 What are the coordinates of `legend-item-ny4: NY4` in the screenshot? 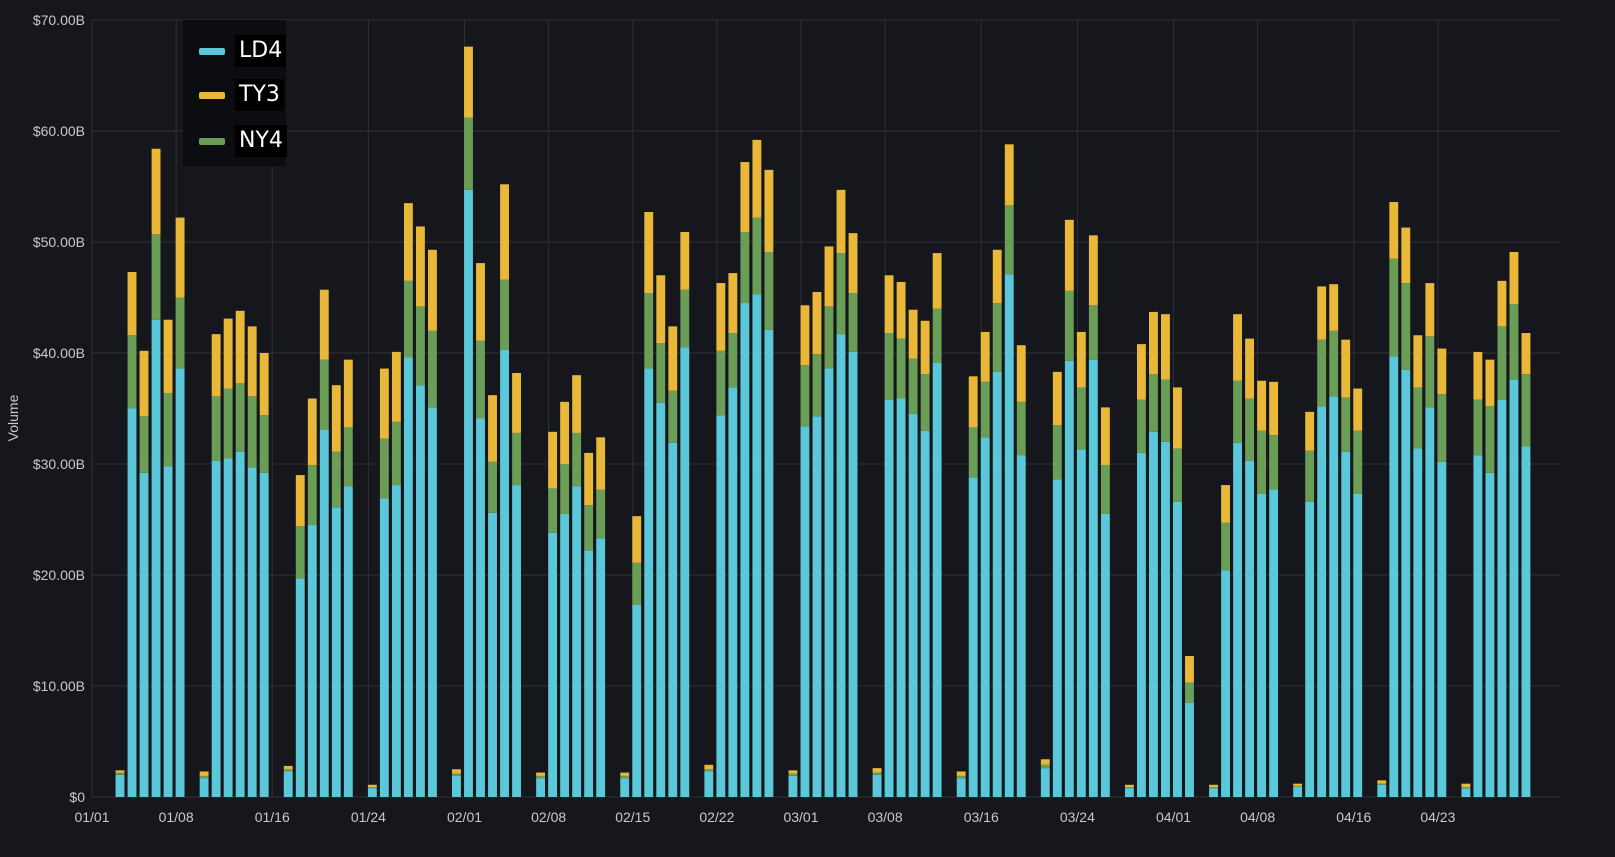 It's located at (243, 141).